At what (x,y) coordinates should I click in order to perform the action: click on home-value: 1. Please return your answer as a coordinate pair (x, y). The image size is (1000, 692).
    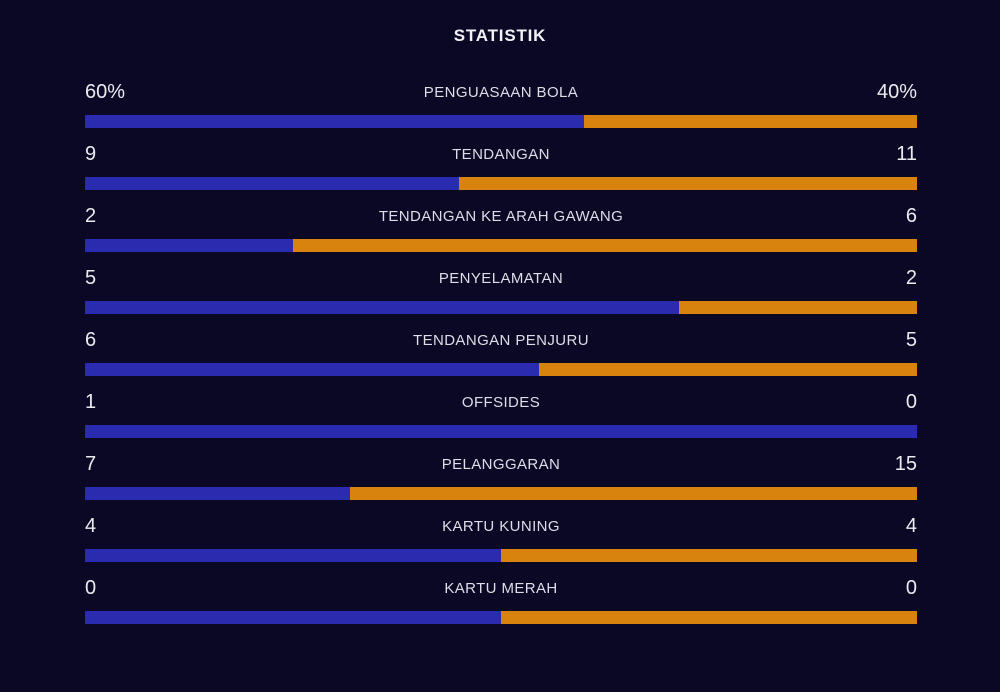
    Looking at the image, I should click on (91, 401).